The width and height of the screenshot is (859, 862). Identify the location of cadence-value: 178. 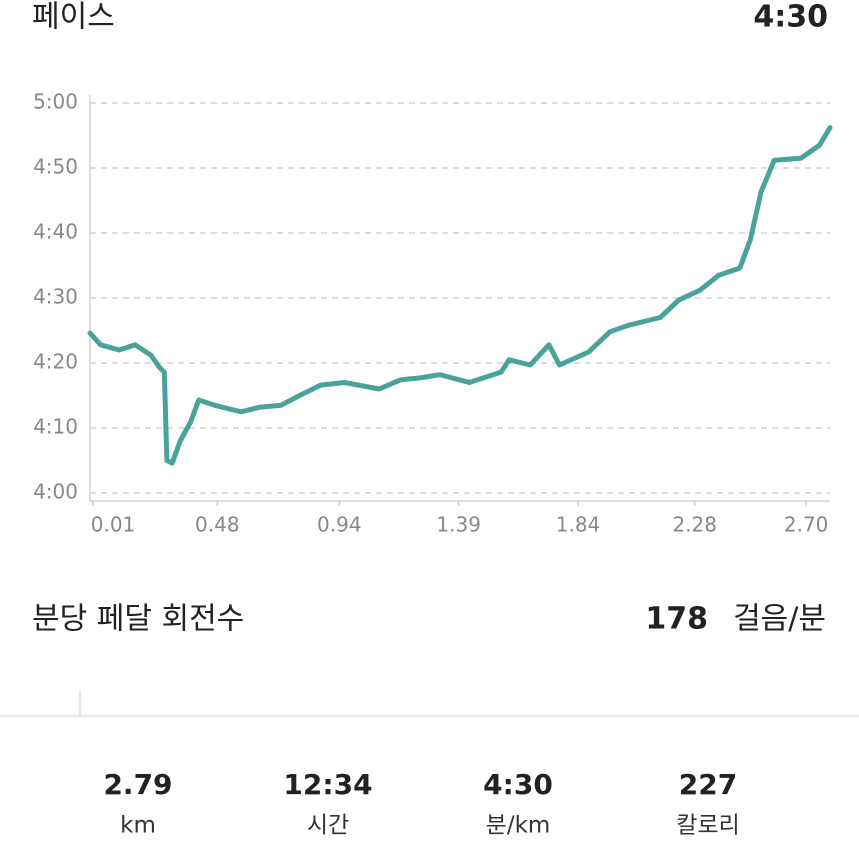
(676, 619).